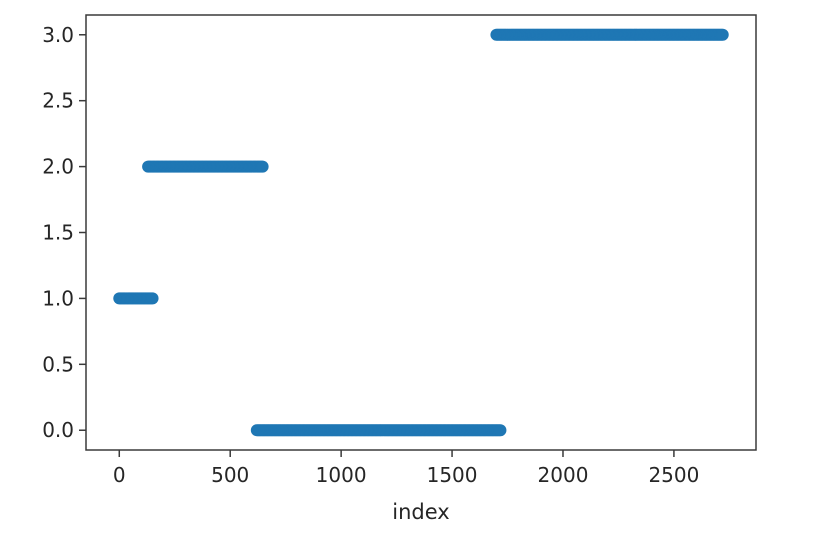 The width and height of the screenshot is (822, 547). I want to click on y-tick-label: 0.0, so click(58, 430).